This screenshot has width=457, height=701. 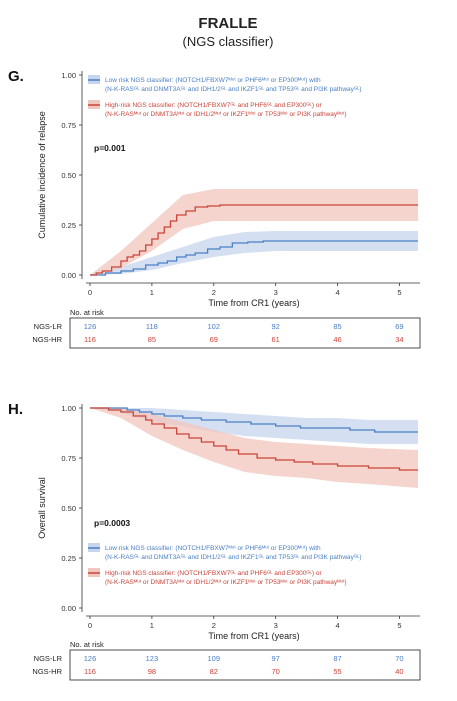 I want to click on risk-value: 118, so click(x=152, y=326).